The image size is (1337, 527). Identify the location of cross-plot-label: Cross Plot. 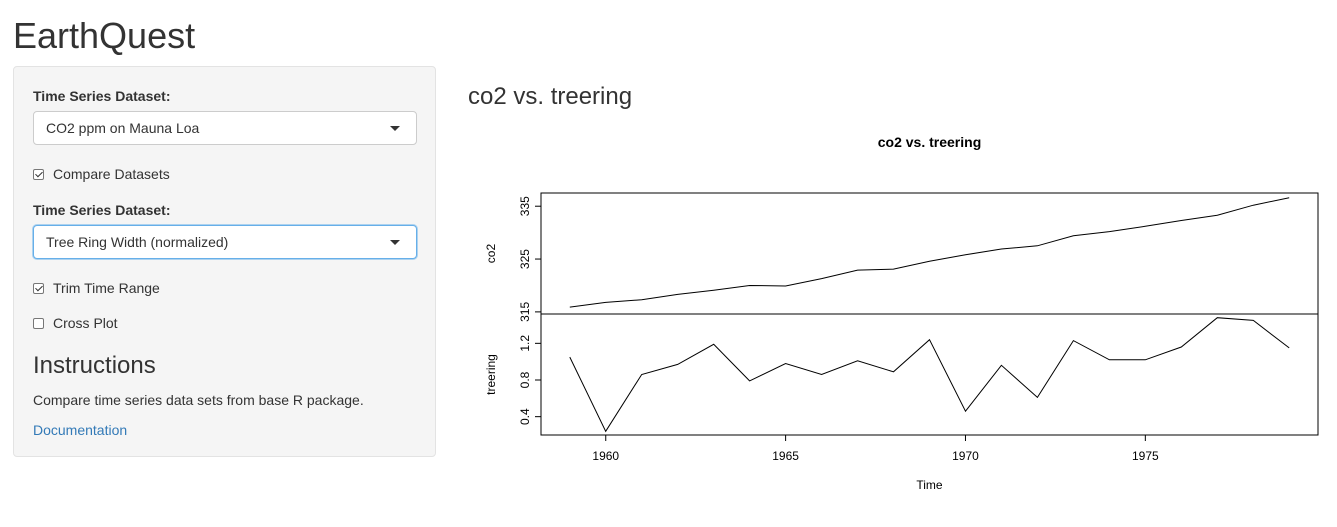
(85, 323).